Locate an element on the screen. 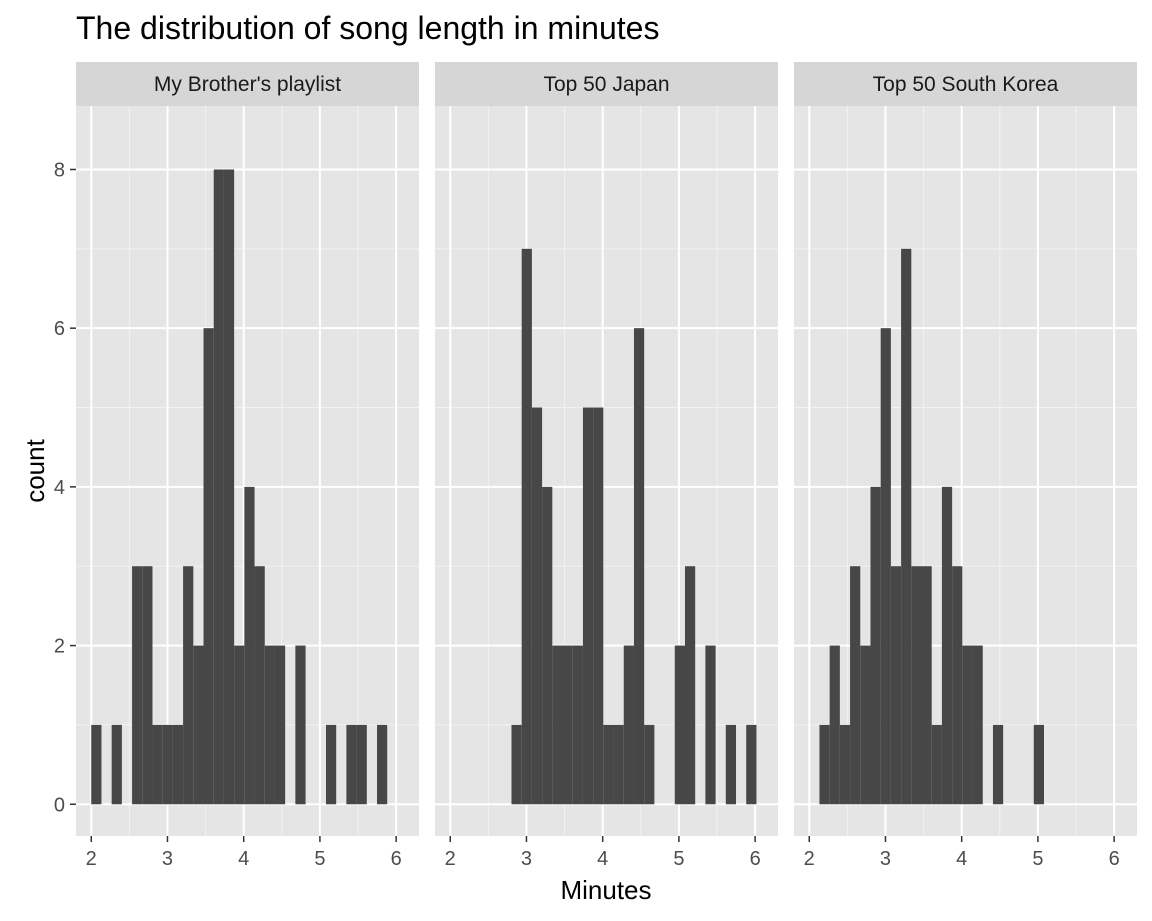  facet-label: My Brother's playlist is located at coordinates (247, 84).